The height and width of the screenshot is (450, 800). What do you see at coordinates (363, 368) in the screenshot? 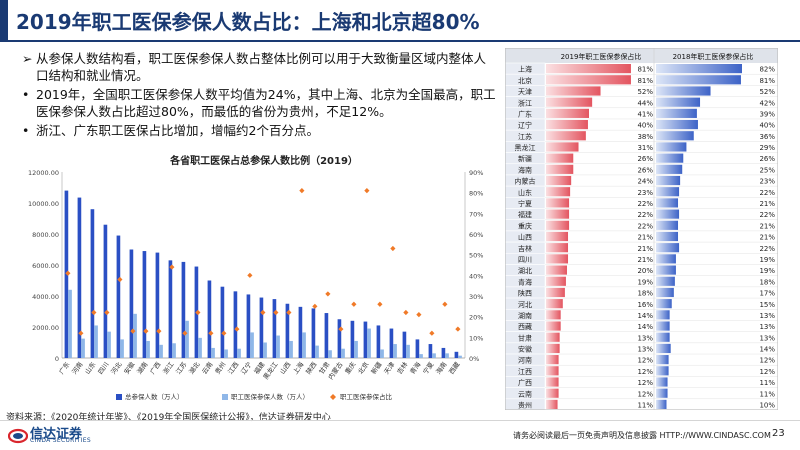
I see `x-tick-label: 北京` at bounding box center [363, 368].